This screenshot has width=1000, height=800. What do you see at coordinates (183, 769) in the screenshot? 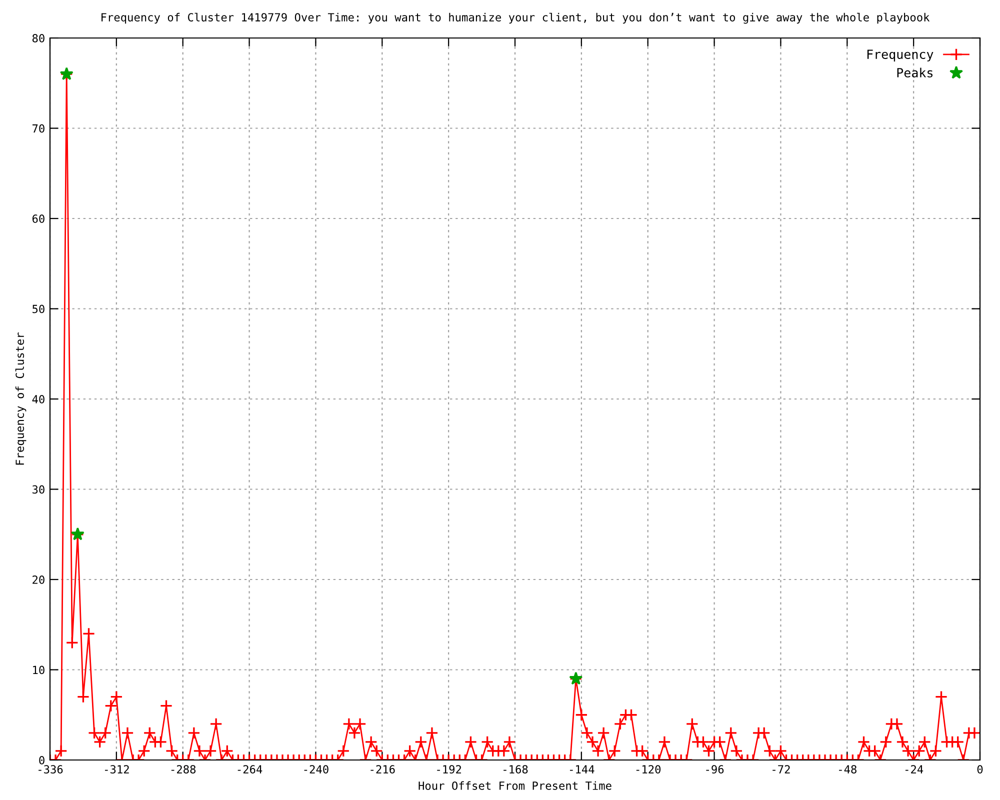
I see `x-tick-label: -288` at bounding box center [183, 769].